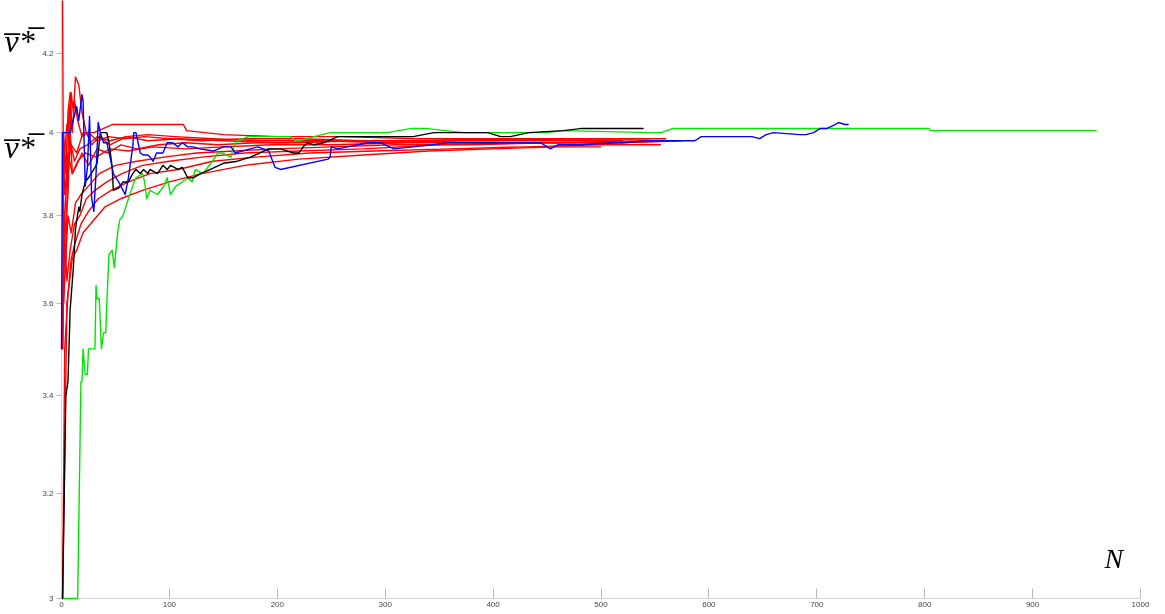  What do you see at coordinates (385, 604) in the screenshot?
I see `x-tick-label: 300` at bounding box center [385, 604].